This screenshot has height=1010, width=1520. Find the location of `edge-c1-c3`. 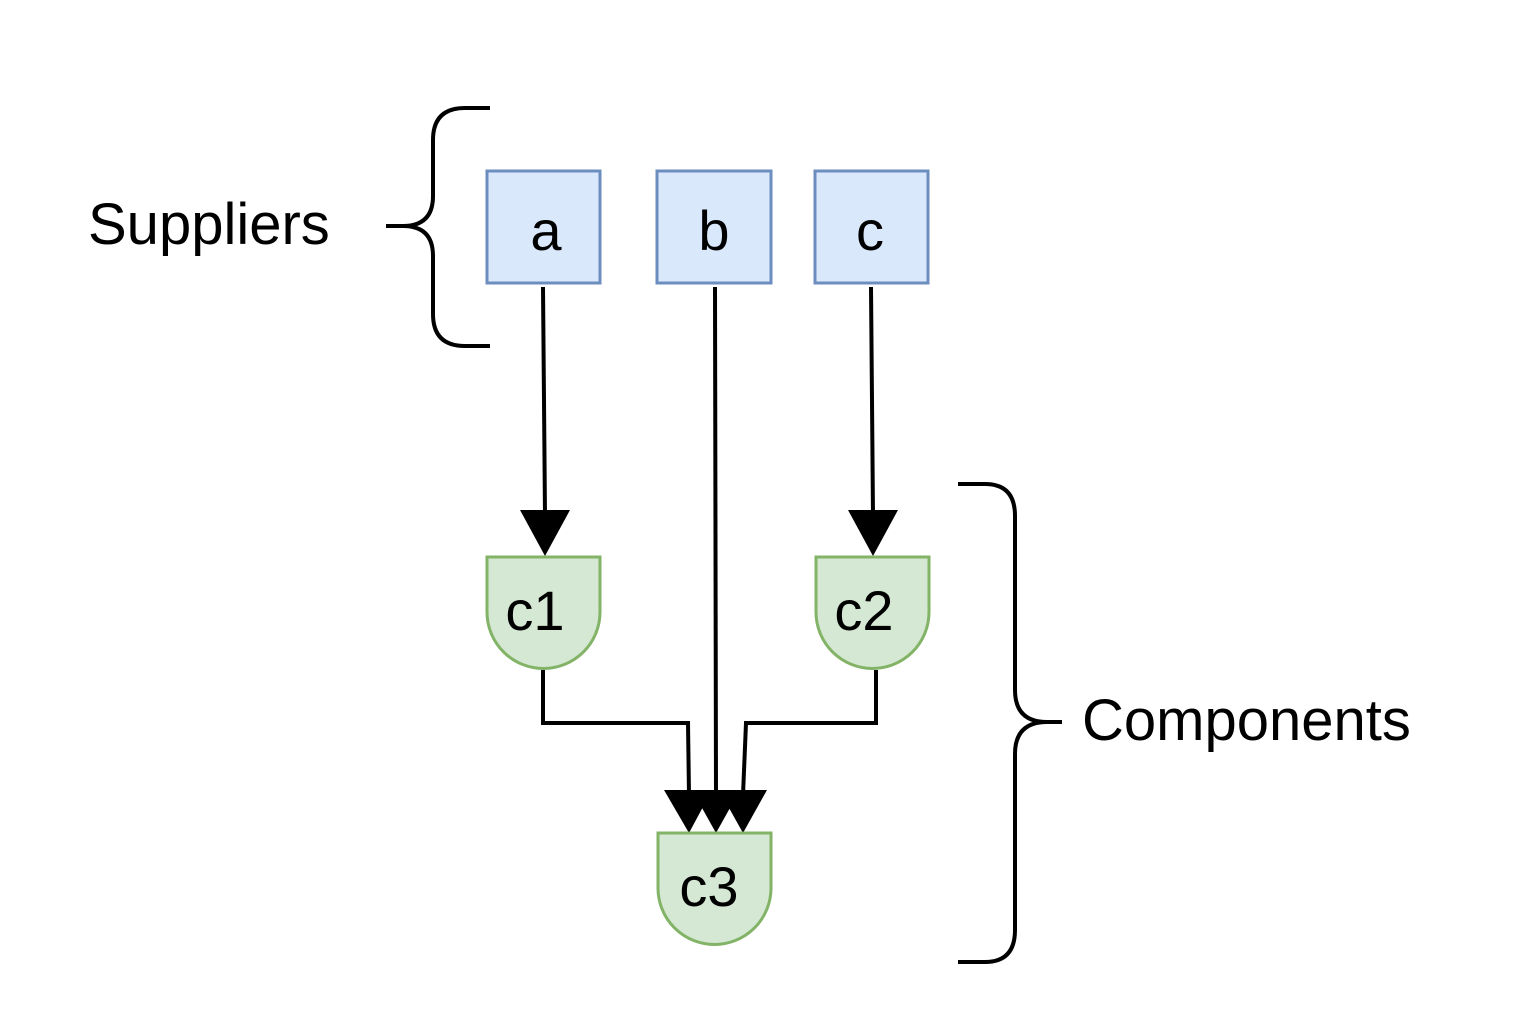

edge-c1-c3 is located at coordinates (616, 733).